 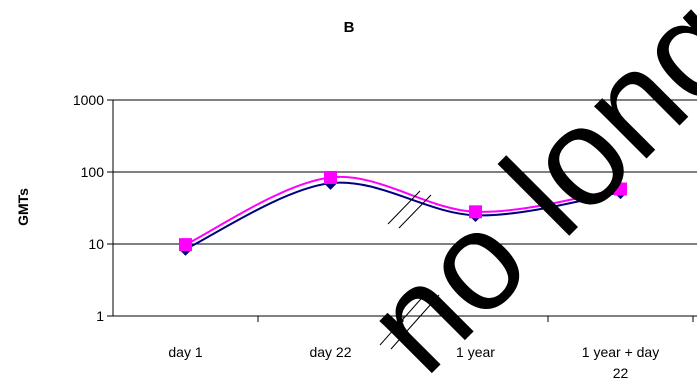 I want to click on x-tick-label: day 1, so click(x=185, y=352).